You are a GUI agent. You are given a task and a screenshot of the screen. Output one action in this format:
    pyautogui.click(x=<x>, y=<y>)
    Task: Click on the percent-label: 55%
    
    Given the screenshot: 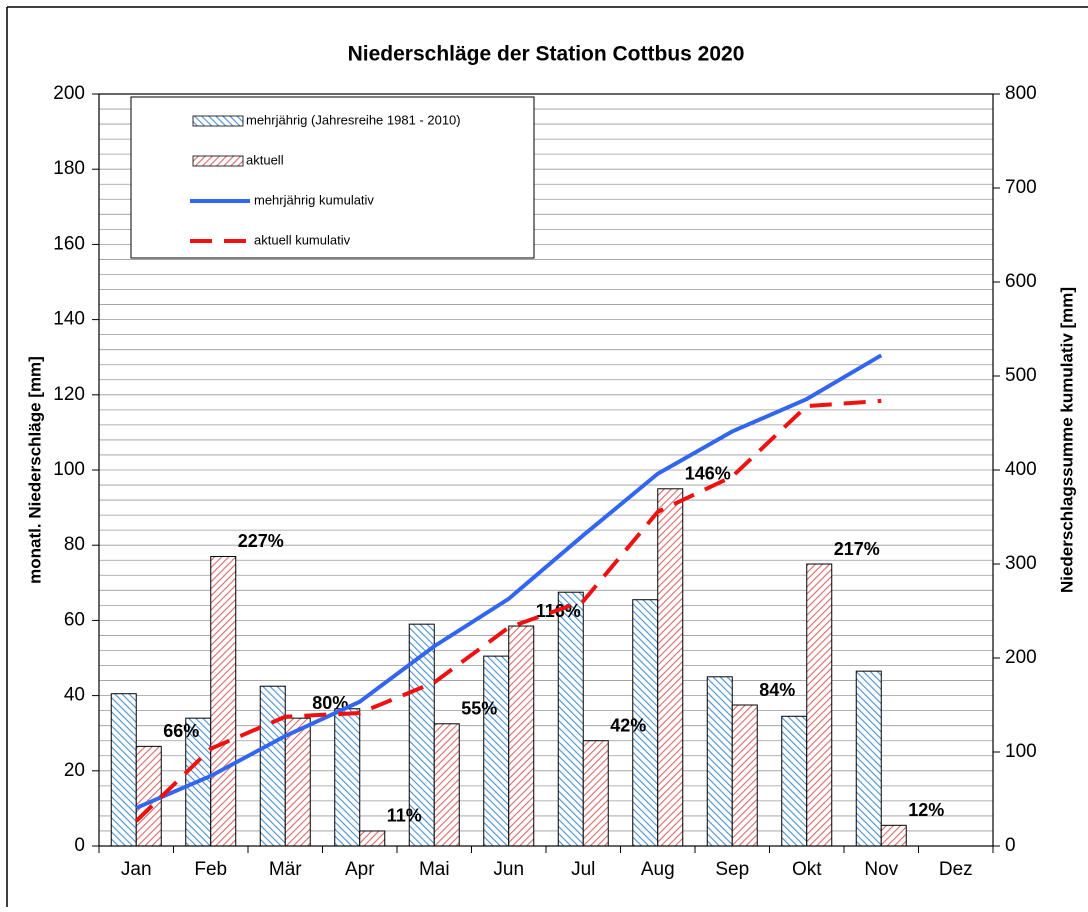 What is the action you would take?
    pyautogui.click(x=479, y=709)
    